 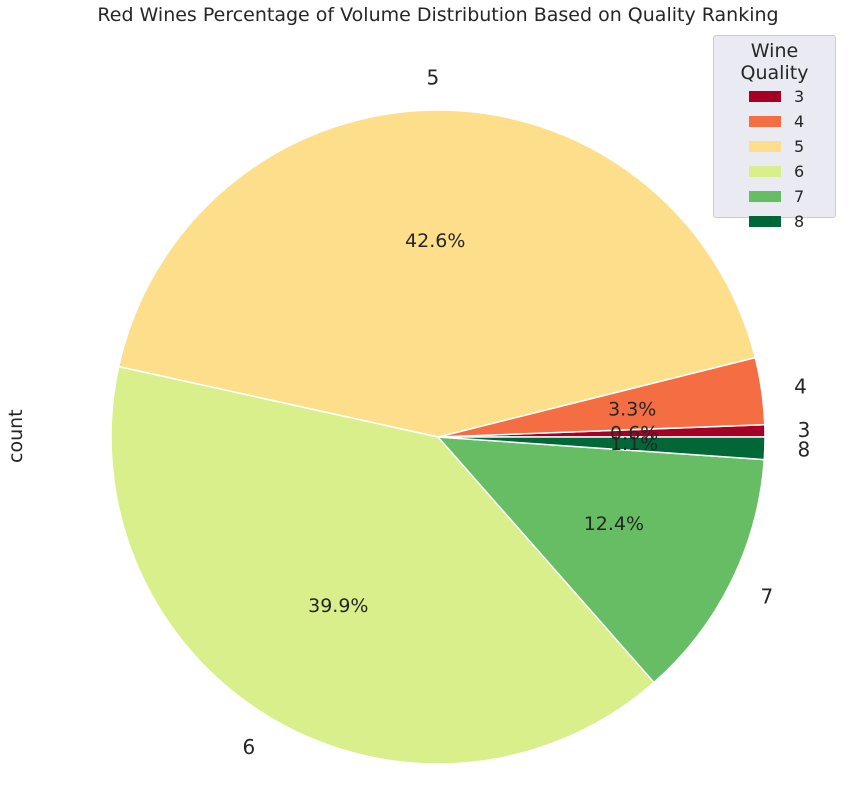 What do you see at coordinates (614, 524) in the screenshot?
I see `slice-percent-label-7: 12.4%` at bounding box center [614, 524].